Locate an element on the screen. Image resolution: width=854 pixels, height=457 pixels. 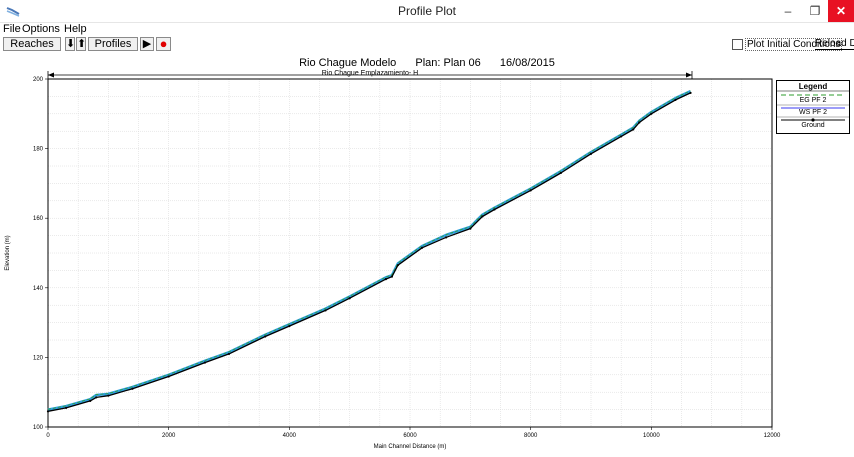
legend-item-ws: WS PF 2 is located at coordinates (812, 112).